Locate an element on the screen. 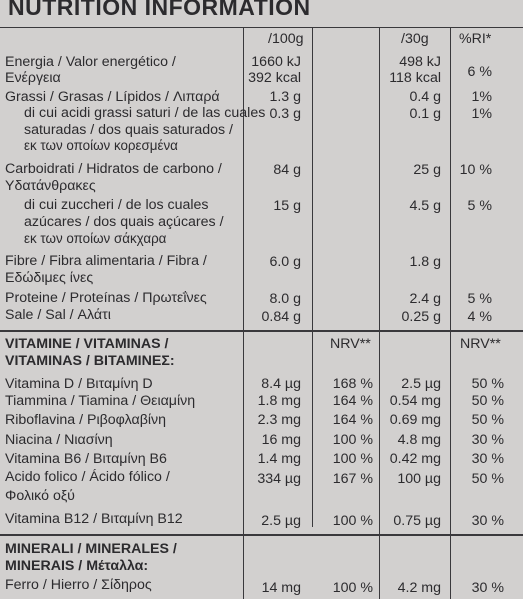 The height and width of the screenshot is (599, 523). header-ri: %RI* is located at coordinates (475, 39).